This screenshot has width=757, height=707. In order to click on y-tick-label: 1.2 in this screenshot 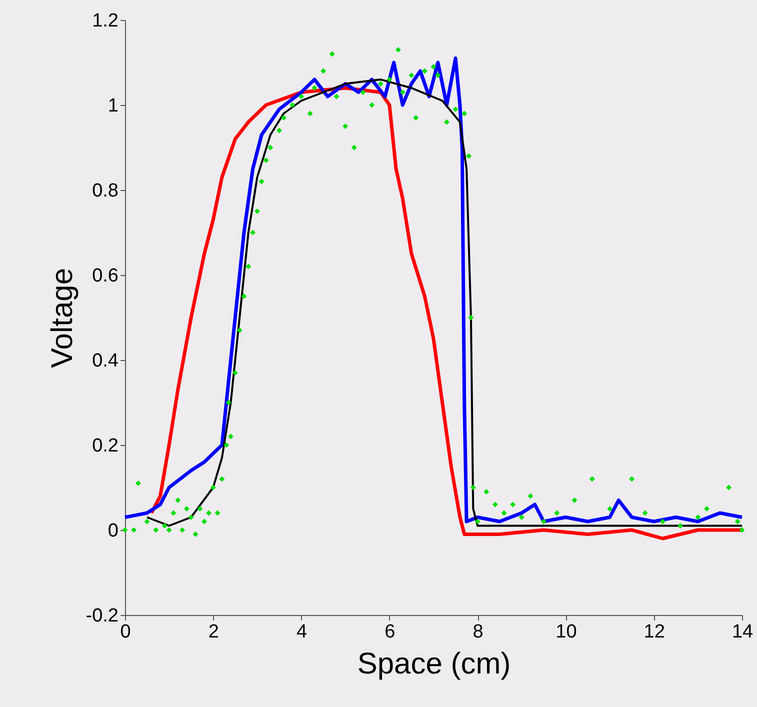, I will do `click(105, 21)`.